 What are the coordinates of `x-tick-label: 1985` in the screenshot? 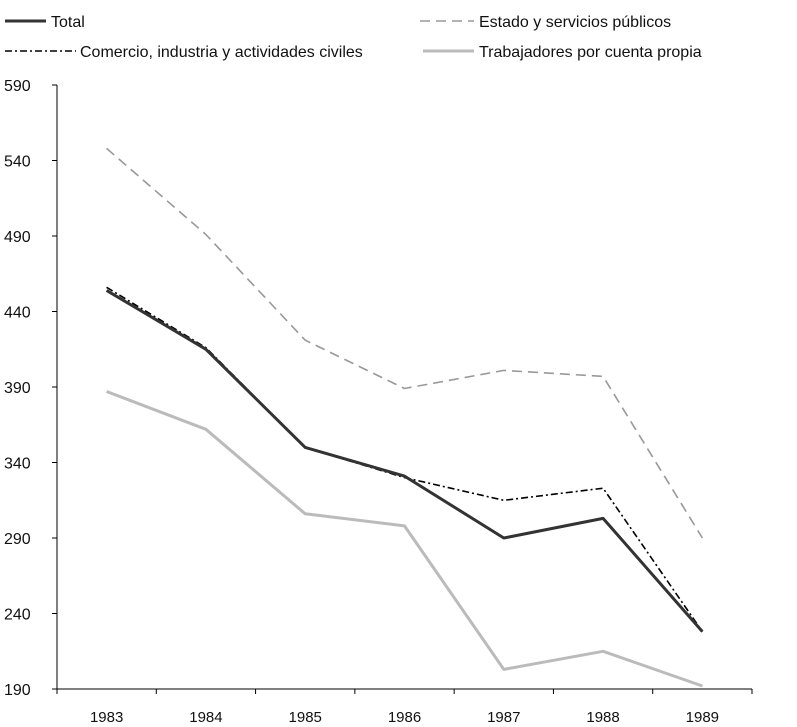 It's located at (305, 717).